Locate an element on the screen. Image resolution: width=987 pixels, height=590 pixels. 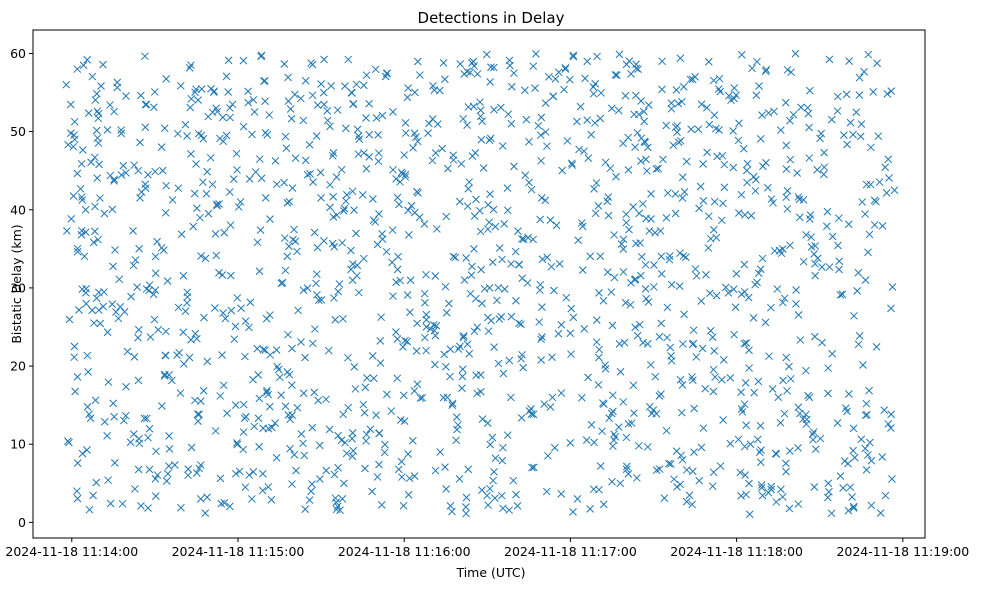
x-tick-label: 2024-11-18 11:14:00 is located at coordinates (71, 551).